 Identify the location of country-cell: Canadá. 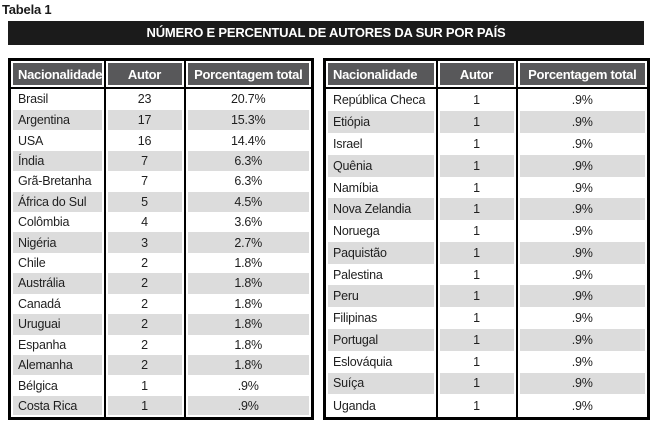
(57, 304).